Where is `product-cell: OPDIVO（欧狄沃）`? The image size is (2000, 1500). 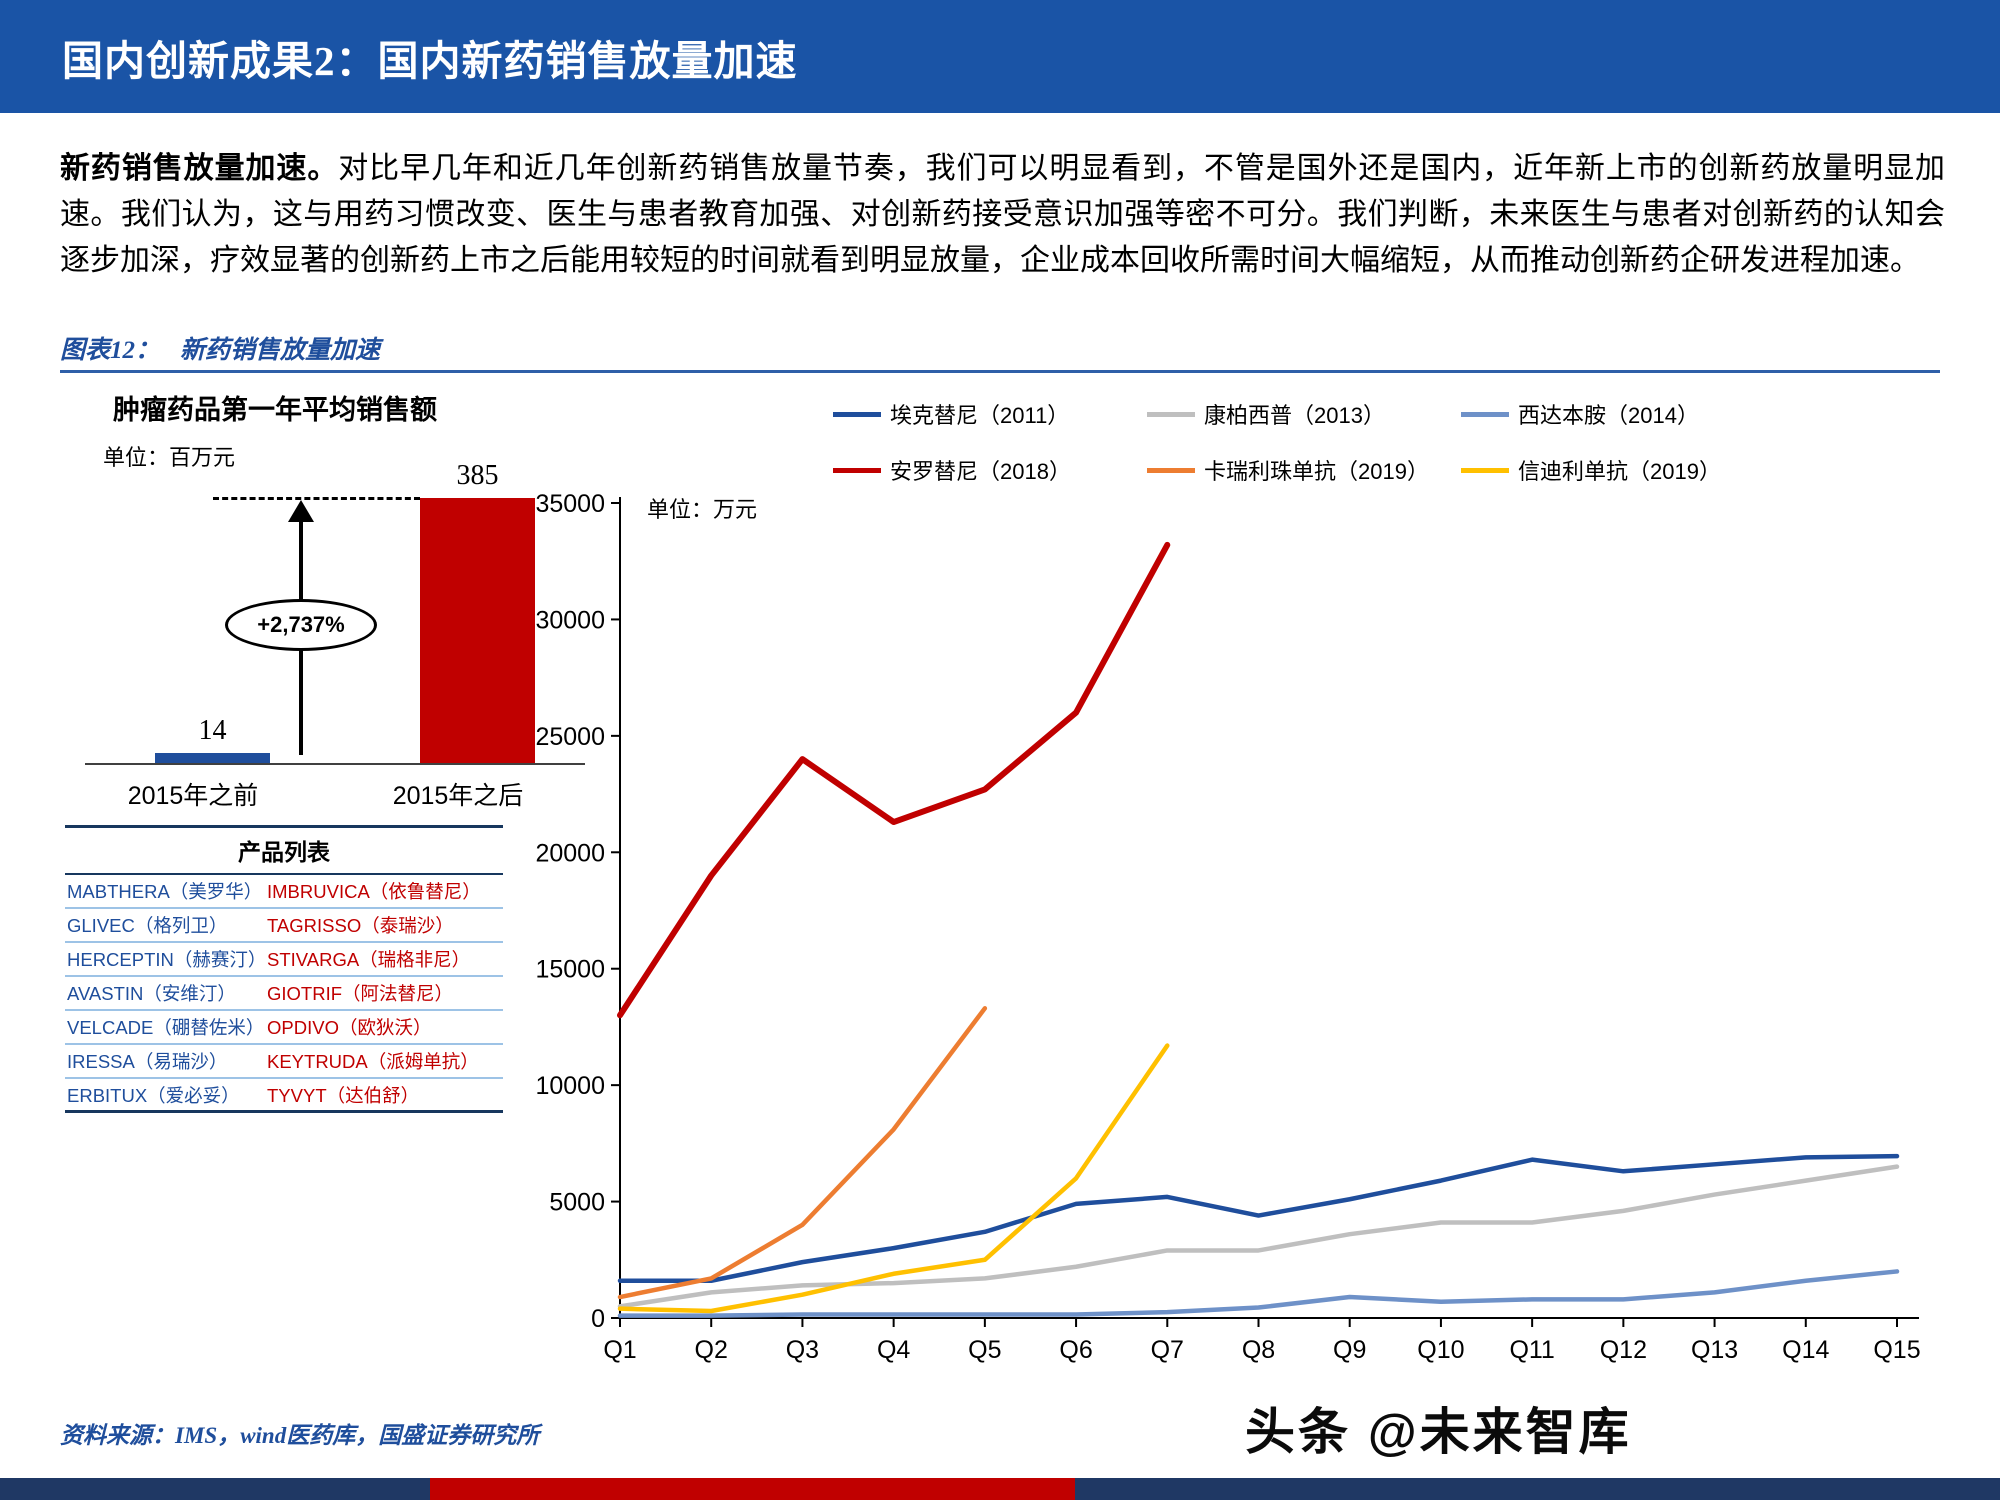
product-cell: OPDIVO（欧狄沃） is located at coordinates (349, 1027).